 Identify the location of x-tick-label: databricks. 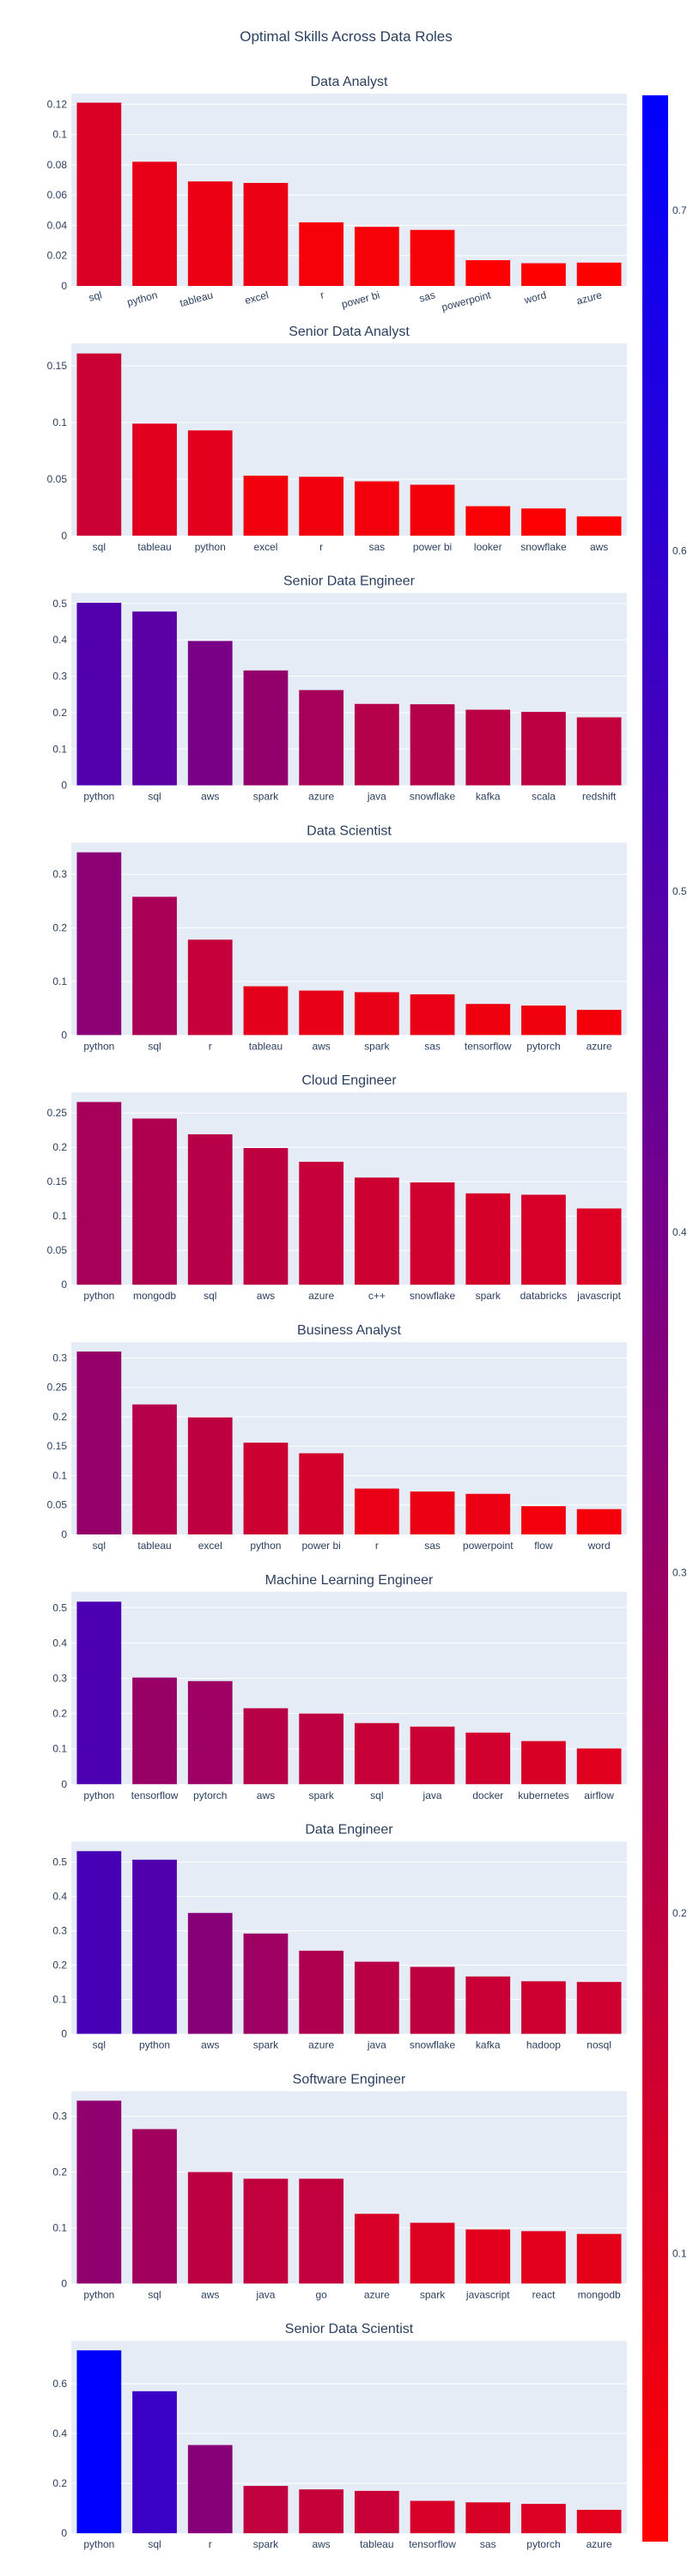
(544, 1296).